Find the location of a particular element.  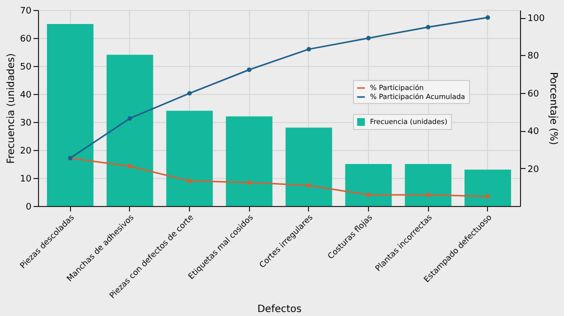

y-tick-label: 20 is located at coordinates (26, 151).